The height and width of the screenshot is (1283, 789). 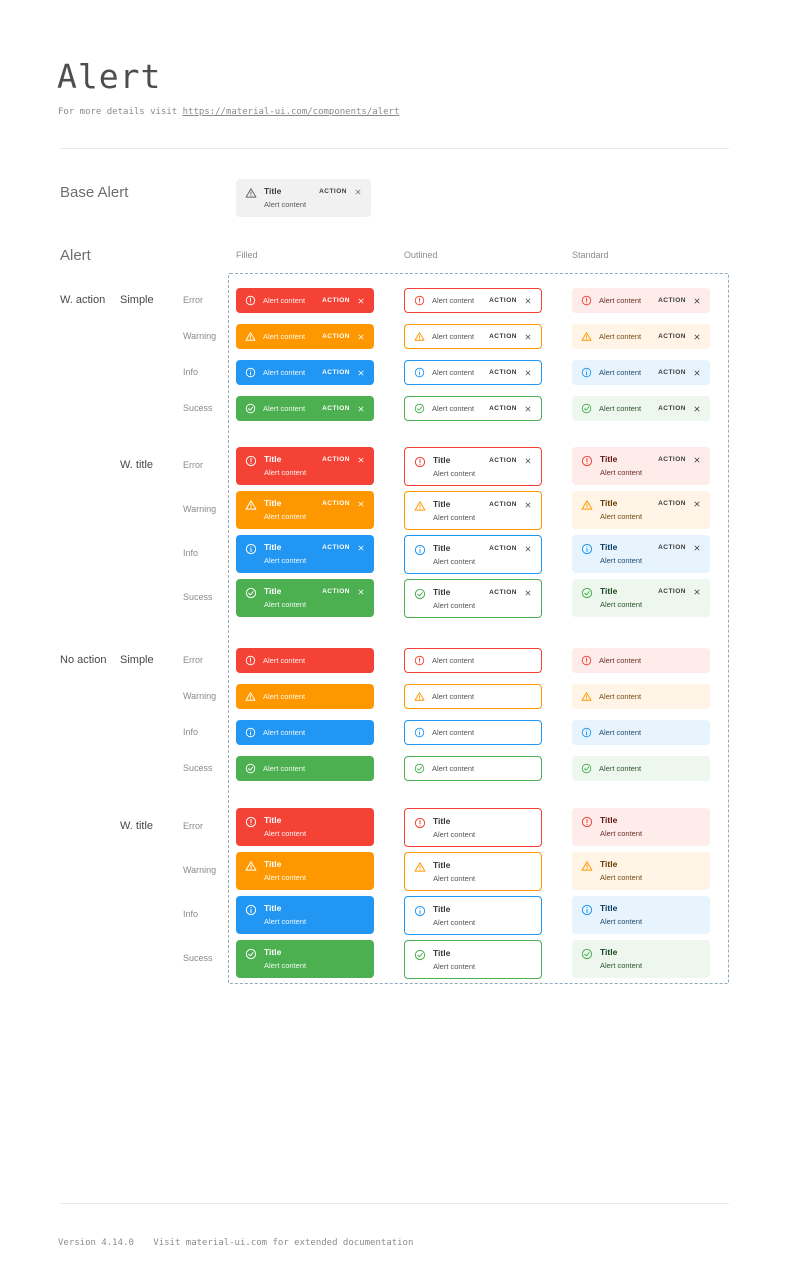 I want to click on alert-body: Title Alert content, so click(x=314, y=915).